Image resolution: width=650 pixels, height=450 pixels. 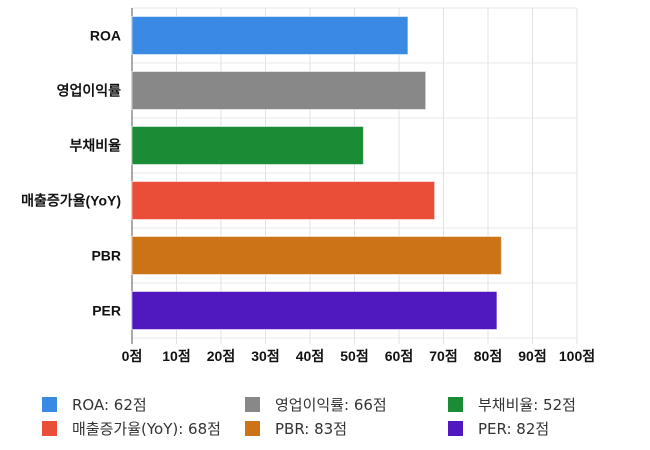 What do you see at coordinates (488, 356) in the screenshot?
I see `x-tick-label: 80점` at bounding box center [488, 356].